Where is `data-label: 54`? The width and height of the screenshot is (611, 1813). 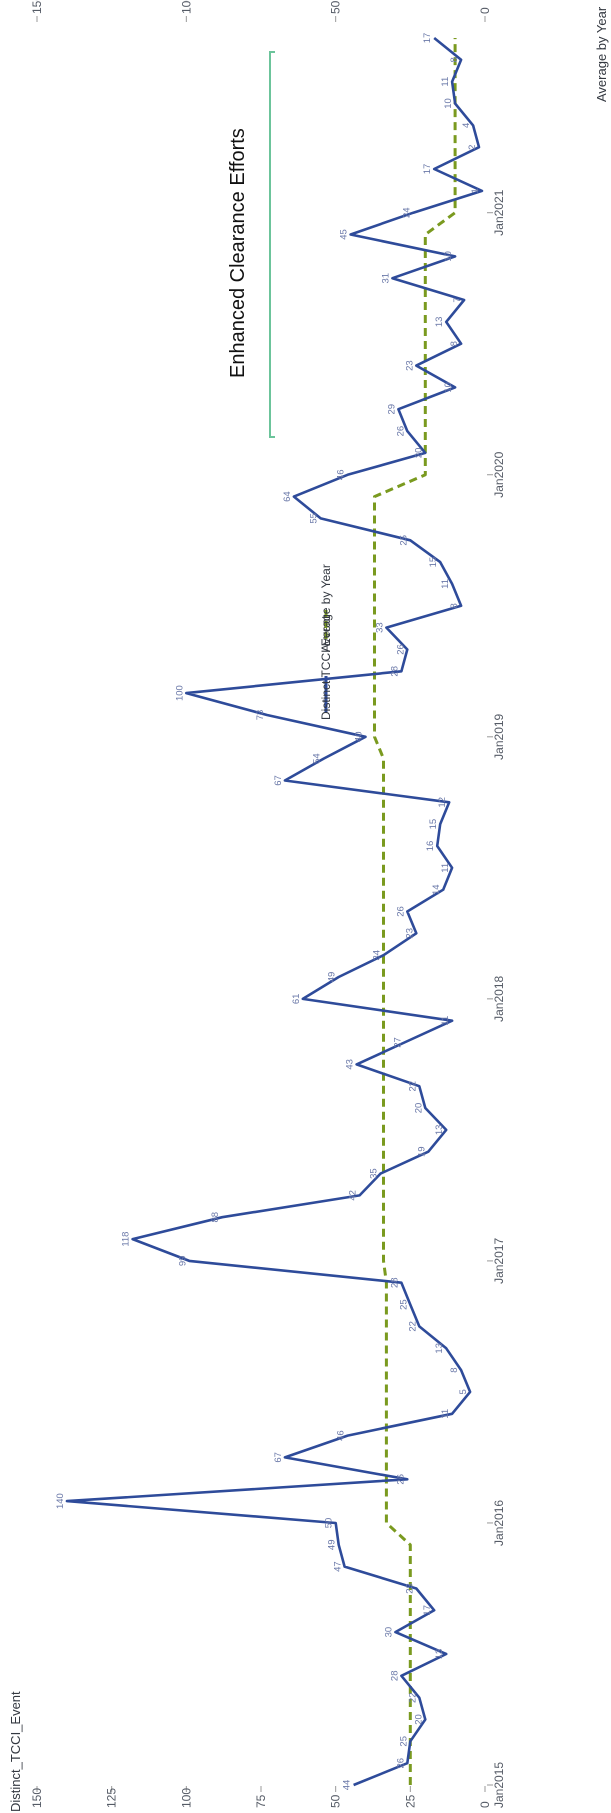
data-label: 54 is located at coordinates (317, 758).